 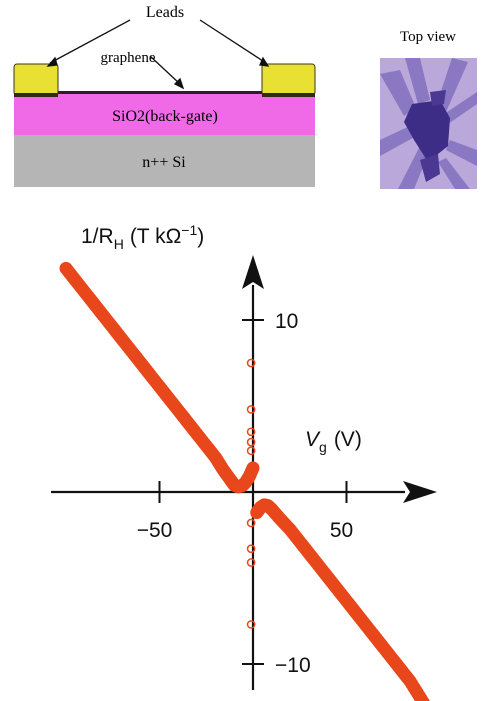 I want to click on substrate-layer, so click(x=164, y=161).